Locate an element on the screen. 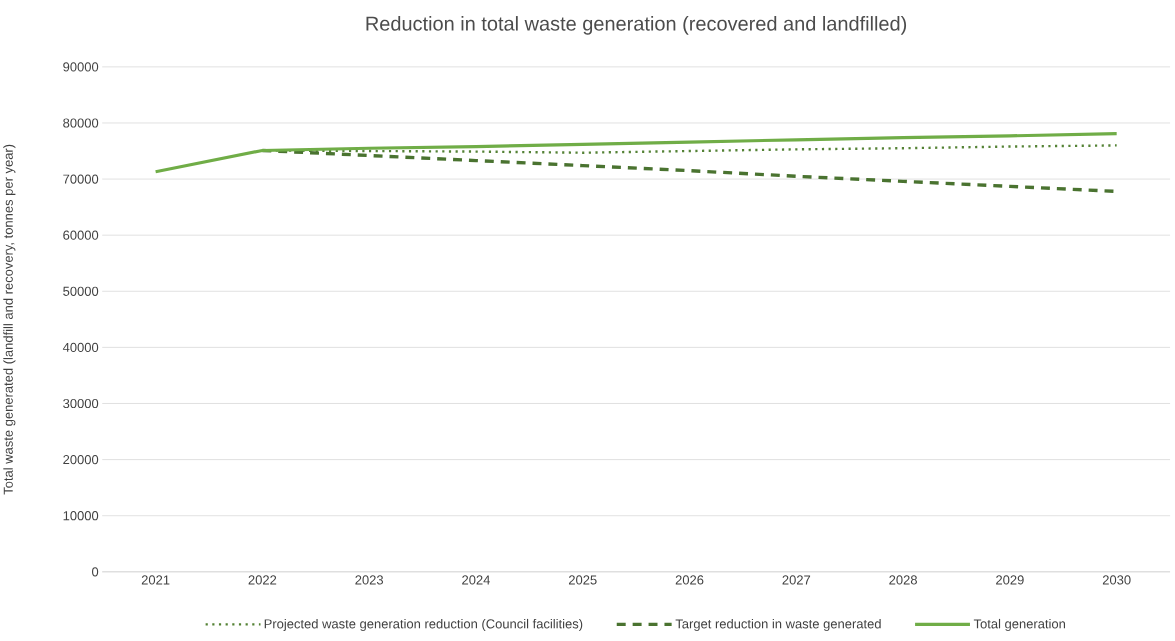  y-tick-label: 50000 is located at coordinates (81, 291).